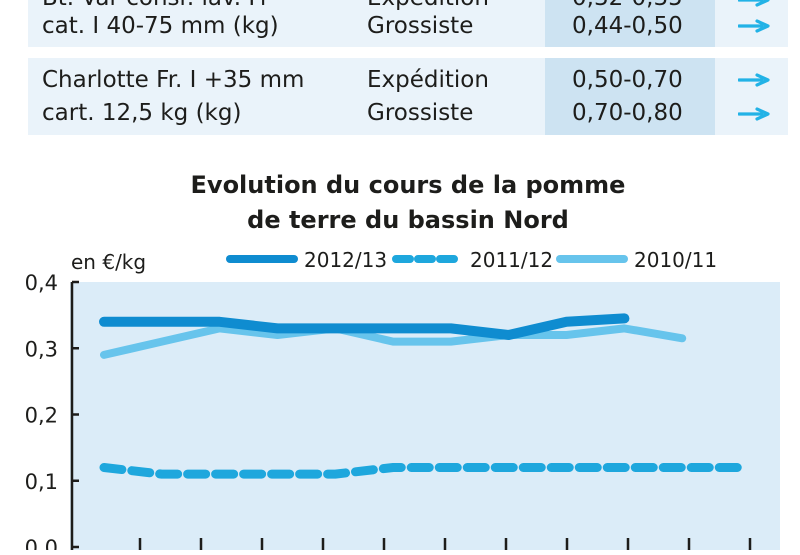  I want to click on chart-title: de terre du bassin Nord, so click(408, 220).